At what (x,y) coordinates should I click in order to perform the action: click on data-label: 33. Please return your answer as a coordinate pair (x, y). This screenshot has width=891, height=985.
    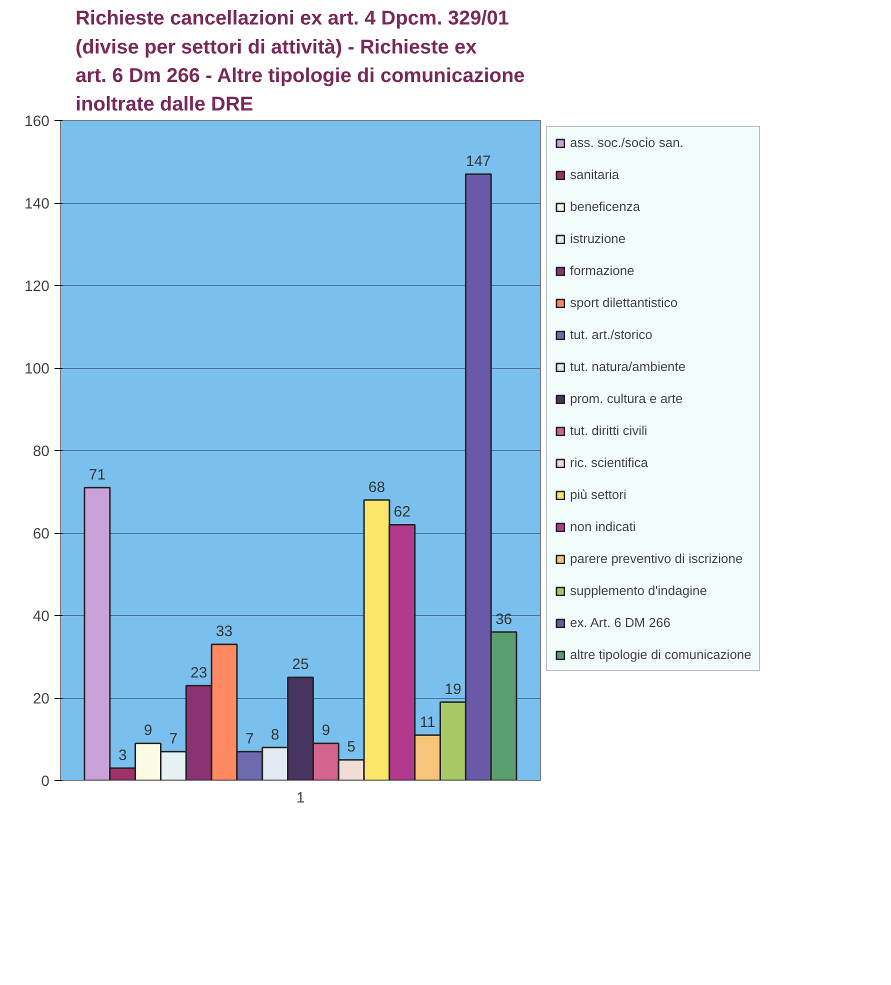
    Looking at the image, I should click on (224, 631).